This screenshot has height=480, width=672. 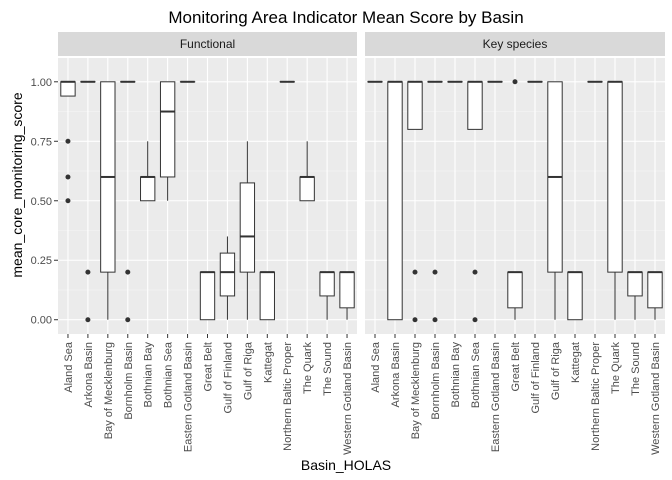 I want to click on box-bothnian-bay, so click(x=148, y=171).